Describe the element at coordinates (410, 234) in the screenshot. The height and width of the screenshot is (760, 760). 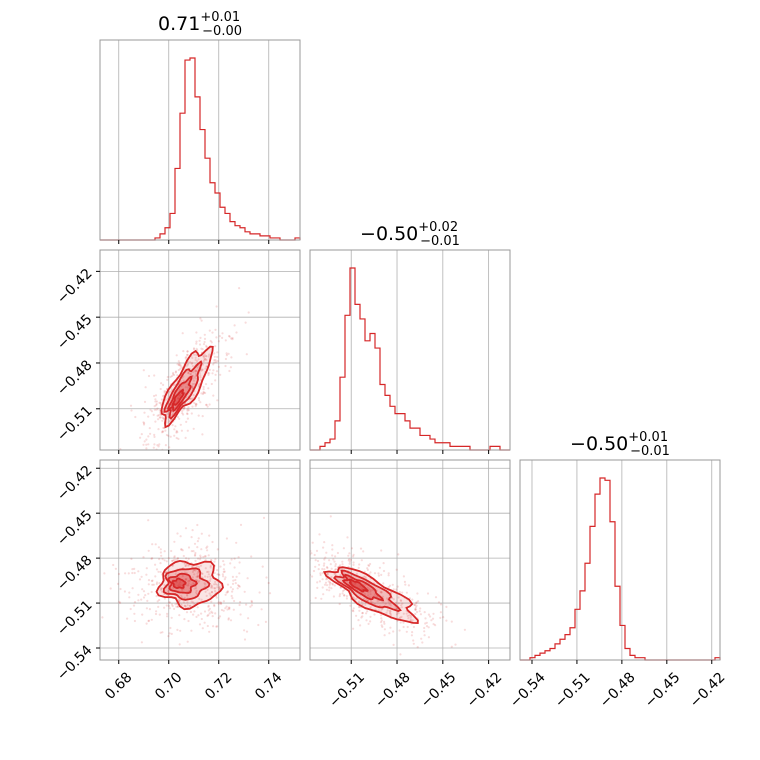
I see `parameter-title-1: −0.50+0.02 −0.01` at that location.